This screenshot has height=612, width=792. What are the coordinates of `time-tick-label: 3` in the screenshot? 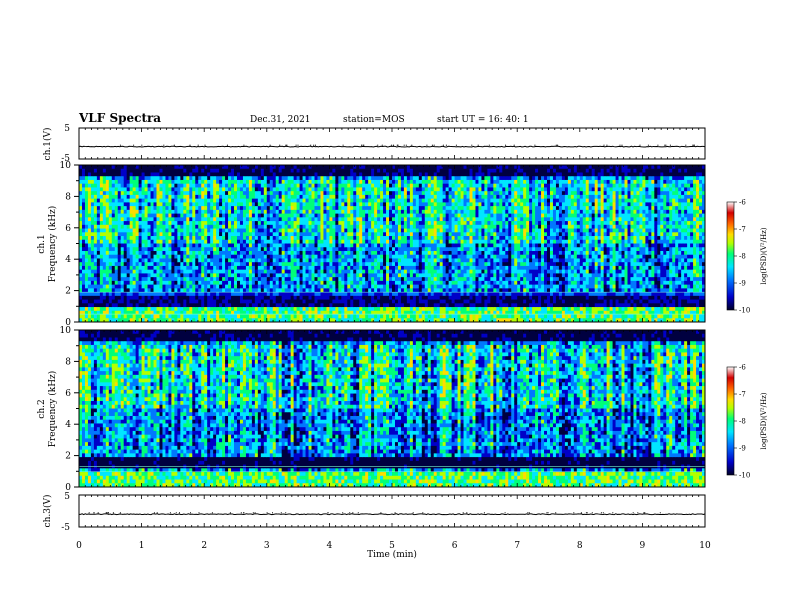 It's located at (267, 546).